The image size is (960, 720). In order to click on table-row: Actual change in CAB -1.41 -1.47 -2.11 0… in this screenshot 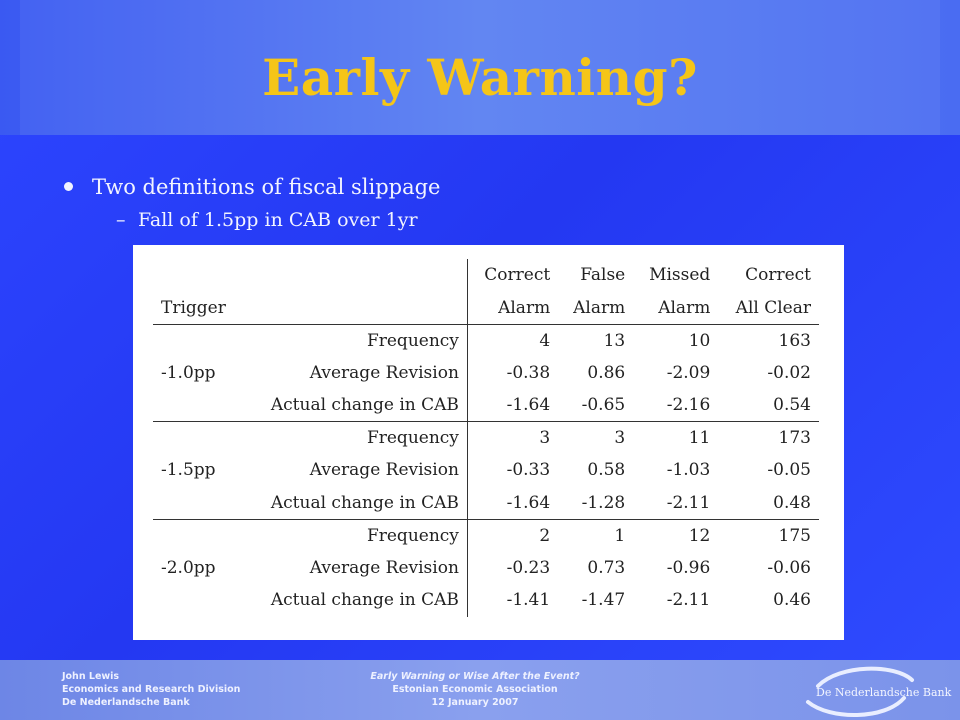, I will do `click(486, 600)`.